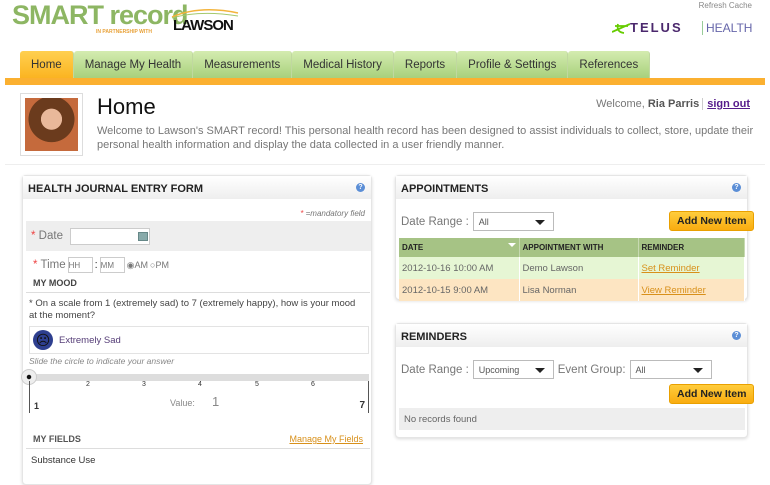  I want to click on telus-logo-icon, so click(621, 28).